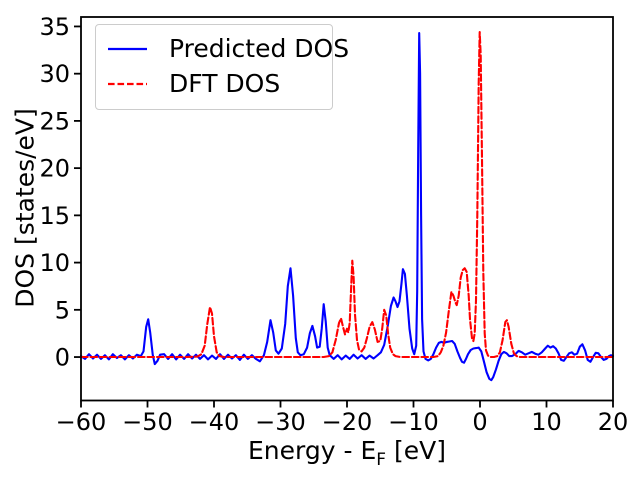 This screenshot has height=480, width=640. I want to click on x-axis-label-main: Energy - E, so click(312, 450).